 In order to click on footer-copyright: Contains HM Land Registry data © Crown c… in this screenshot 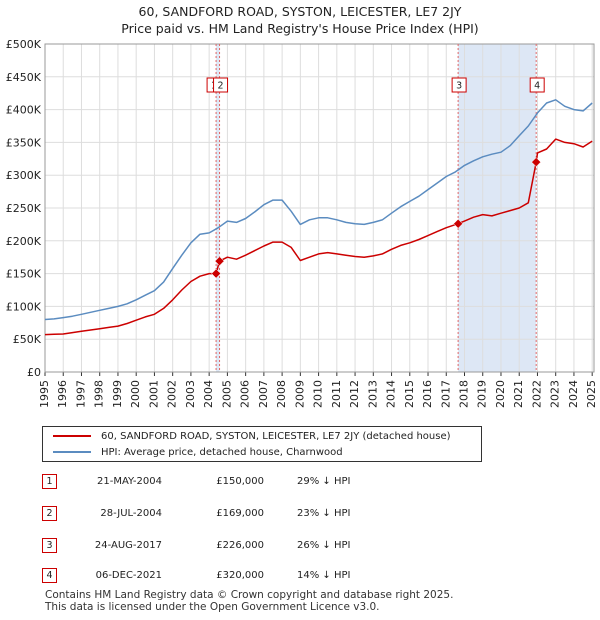, I will do `click(249, 595)`.